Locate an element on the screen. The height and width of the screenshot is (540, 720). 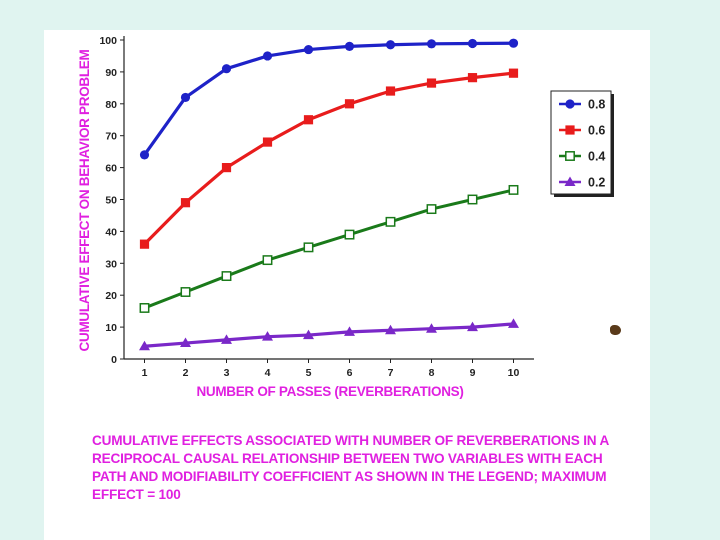
y-tick-label: 30 is located at coordinates (111, 264).